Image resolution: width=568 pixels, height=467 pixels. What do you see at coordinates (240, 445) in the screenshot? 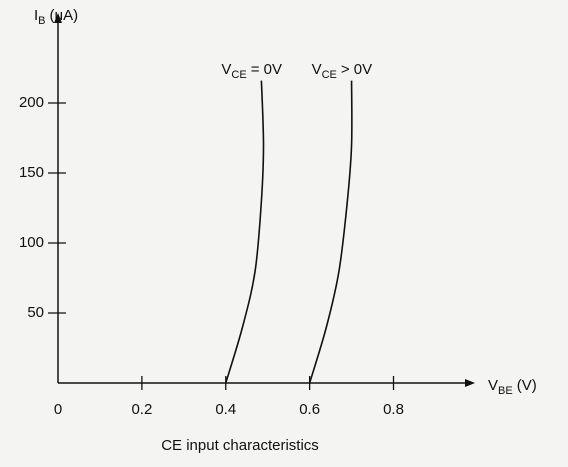
I see `caption: CE input characteristics` at bounding box center [240, 445].